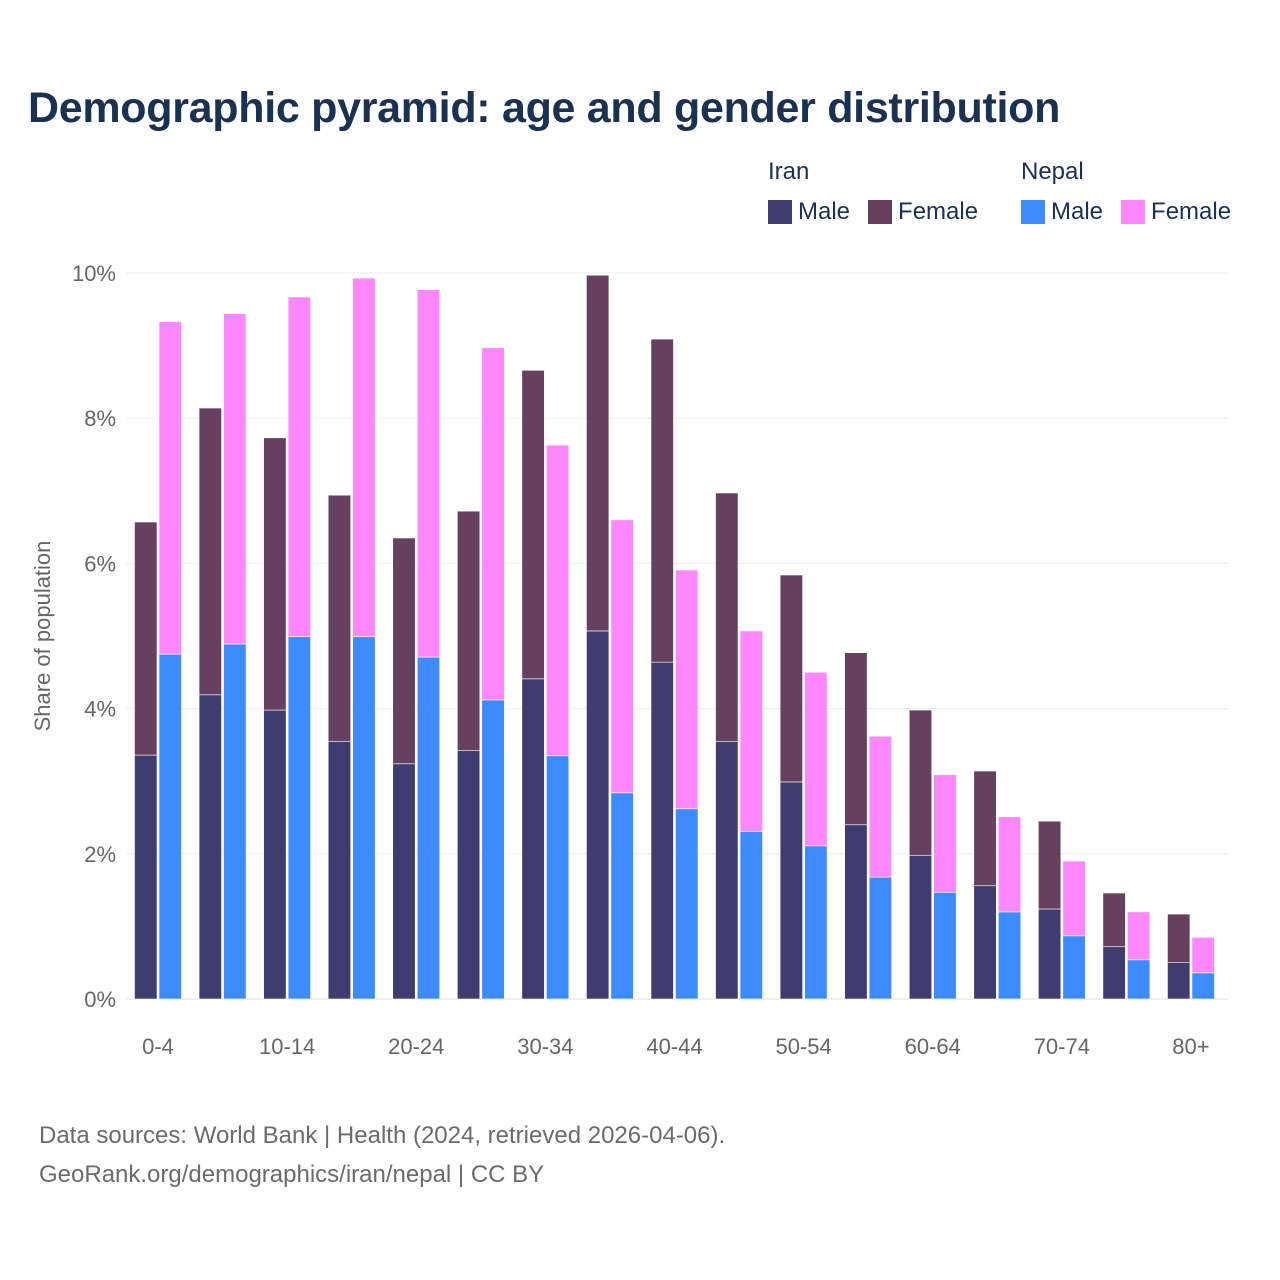  What do you see at coordinates (100, 563) in the screenshot?
I see `y-tick-label: 6%` at bounding box center [100, 563].